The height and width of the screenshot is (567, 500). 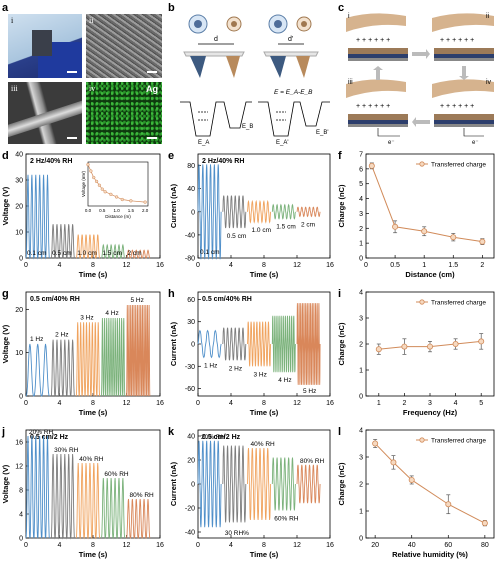 What do you see at coordinates (112, 253) in the screenshot?
I see `series-label: 1.5 cm` at bounding box center [112, 253].